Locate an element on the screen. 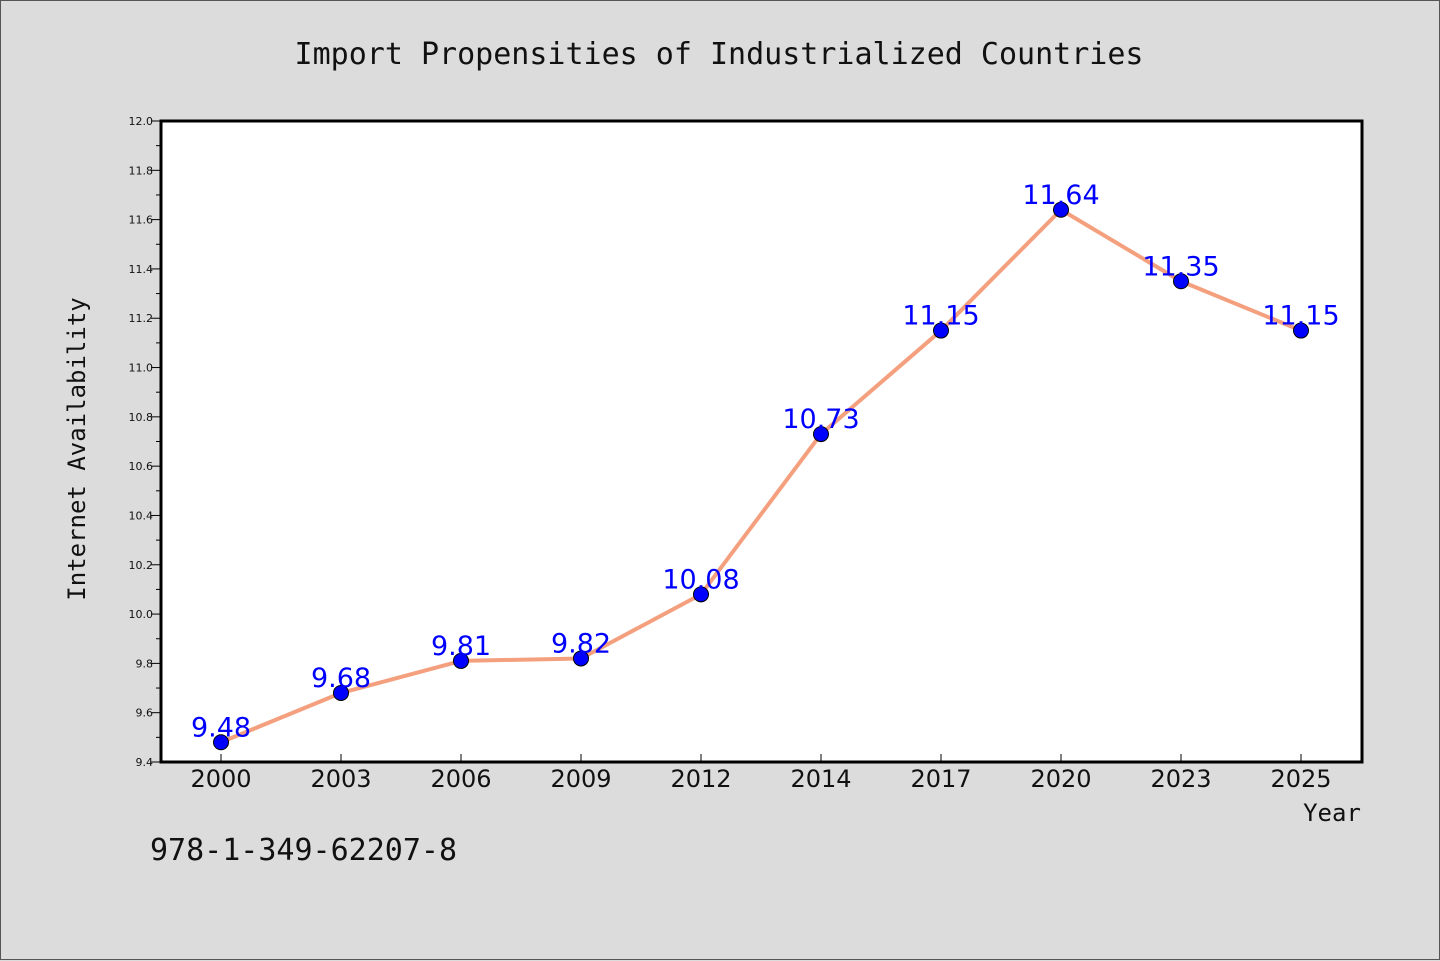 The height and width of the screenshot is (961, 1440). y-tick-label: 10.0 is located at coordinates (141, 614).